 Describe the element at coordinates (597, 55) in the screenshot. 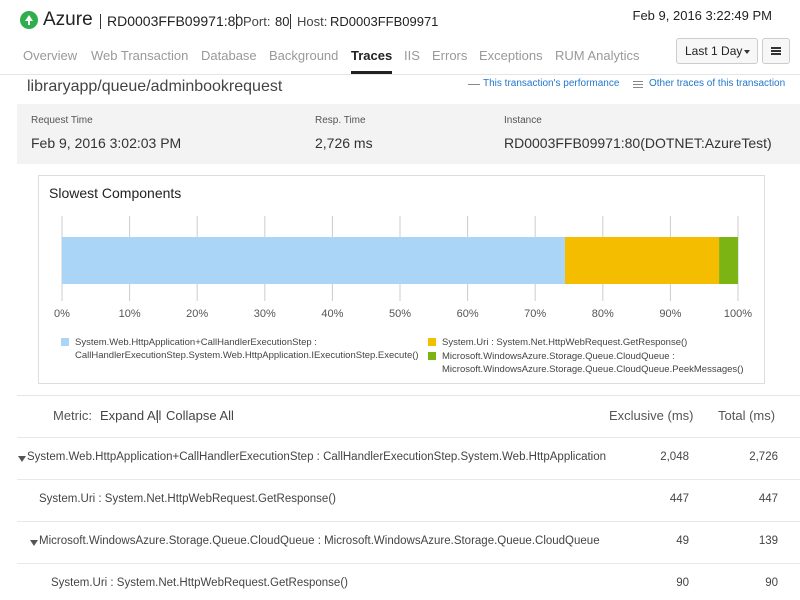

I see `nav-tab: RUM Analytics` at that location.